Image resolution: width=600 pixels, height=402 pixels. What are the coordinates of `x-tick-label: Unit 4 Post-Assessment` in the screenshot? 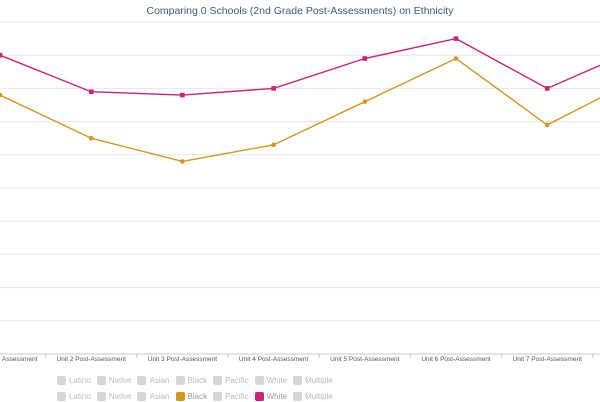 It's located at (274, 359).